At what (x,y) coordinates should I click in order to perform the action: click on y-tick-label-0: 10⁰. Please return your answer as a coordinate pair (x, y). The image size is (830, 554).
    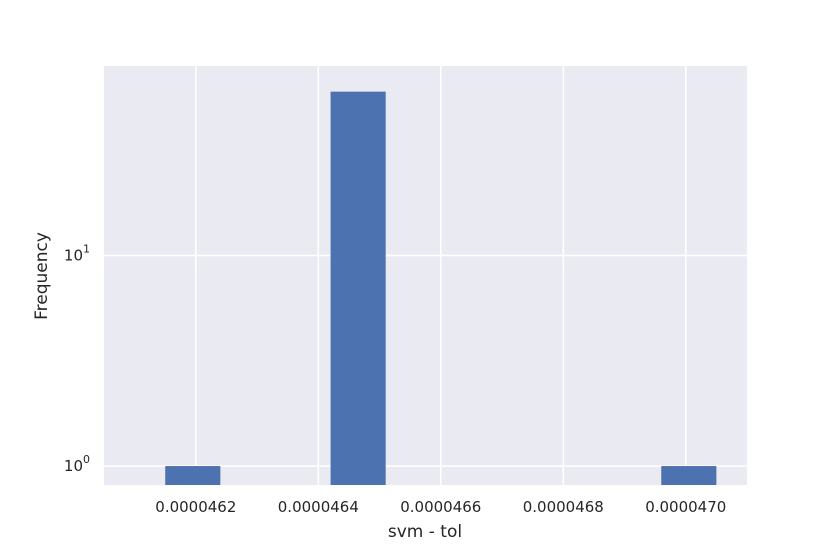
    Looking at the image, I should click on (77, 464).